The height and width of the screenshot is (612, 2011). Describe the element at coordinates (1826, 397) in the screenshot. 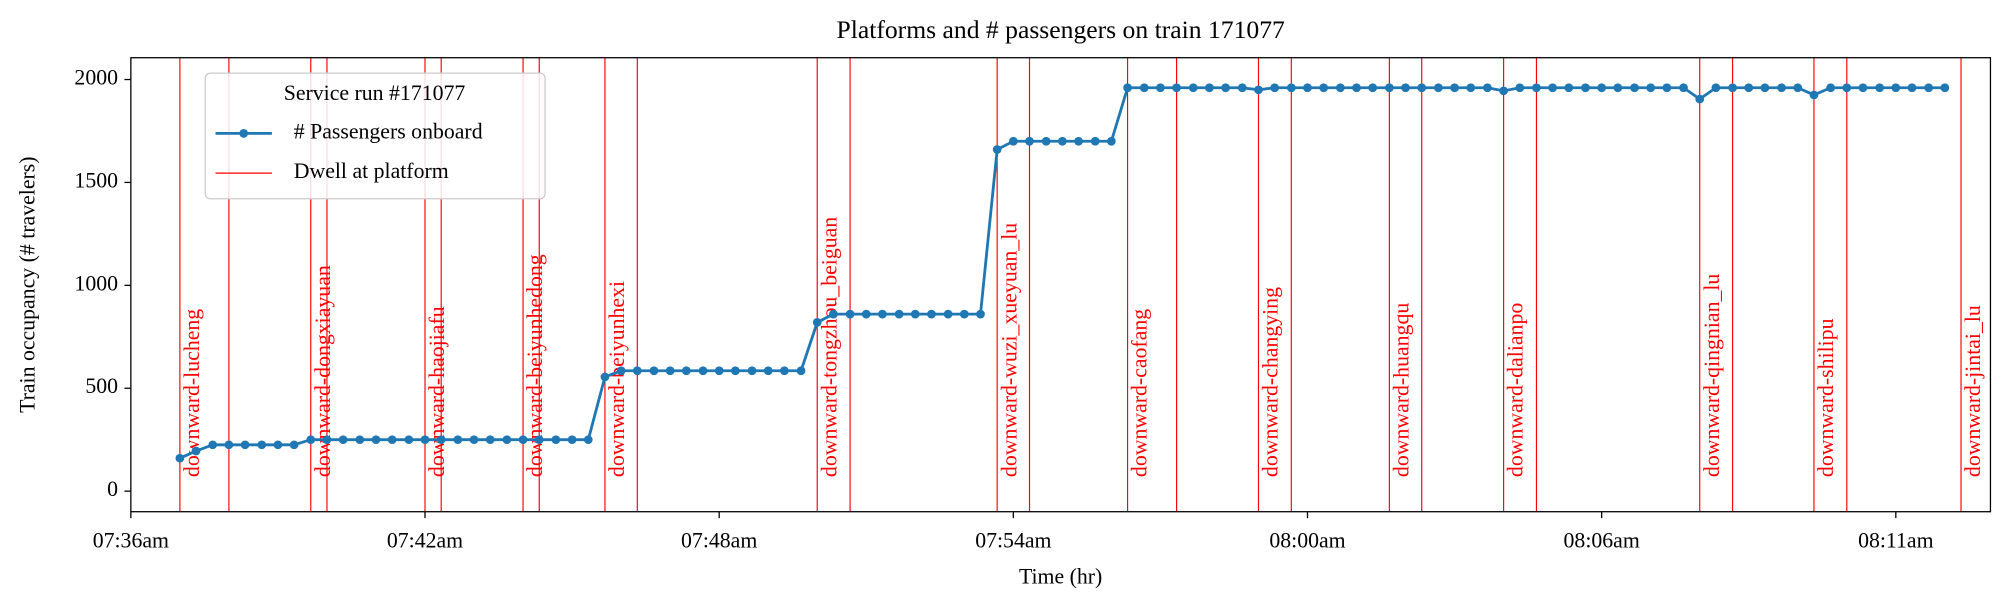

I see `platform-label: downward-shilipu` at that location.